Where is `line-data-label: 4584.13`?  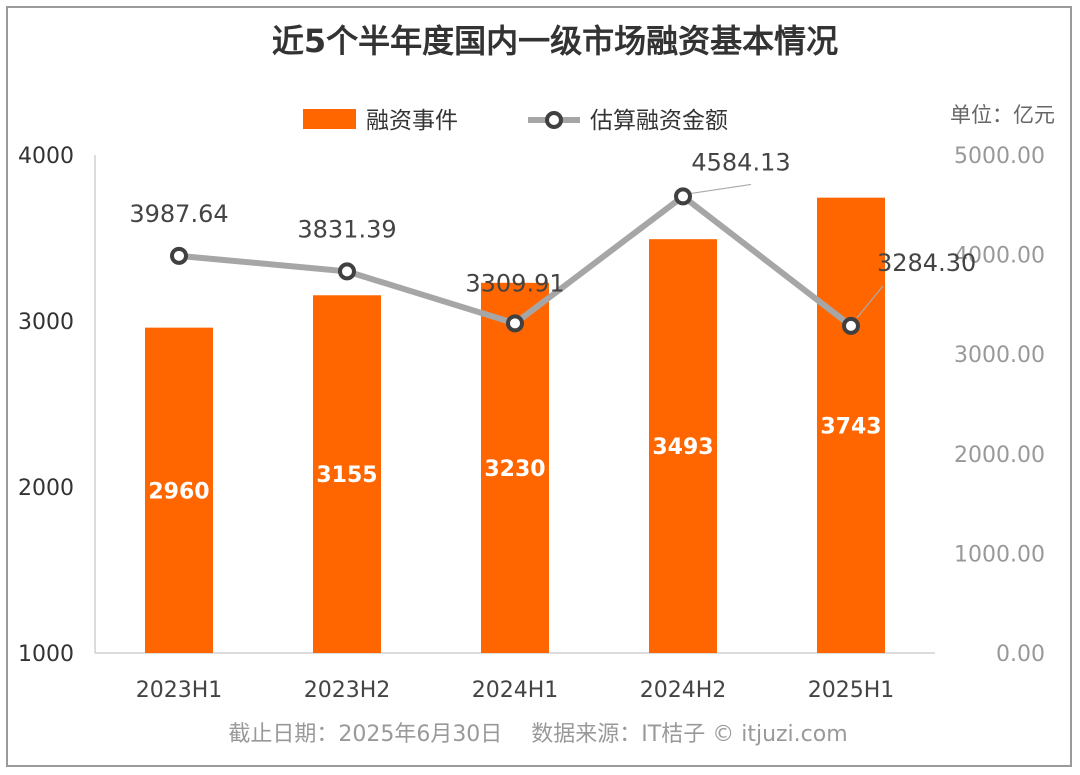
line-data-label: 4584.13 is located at coordinates (740, 162).